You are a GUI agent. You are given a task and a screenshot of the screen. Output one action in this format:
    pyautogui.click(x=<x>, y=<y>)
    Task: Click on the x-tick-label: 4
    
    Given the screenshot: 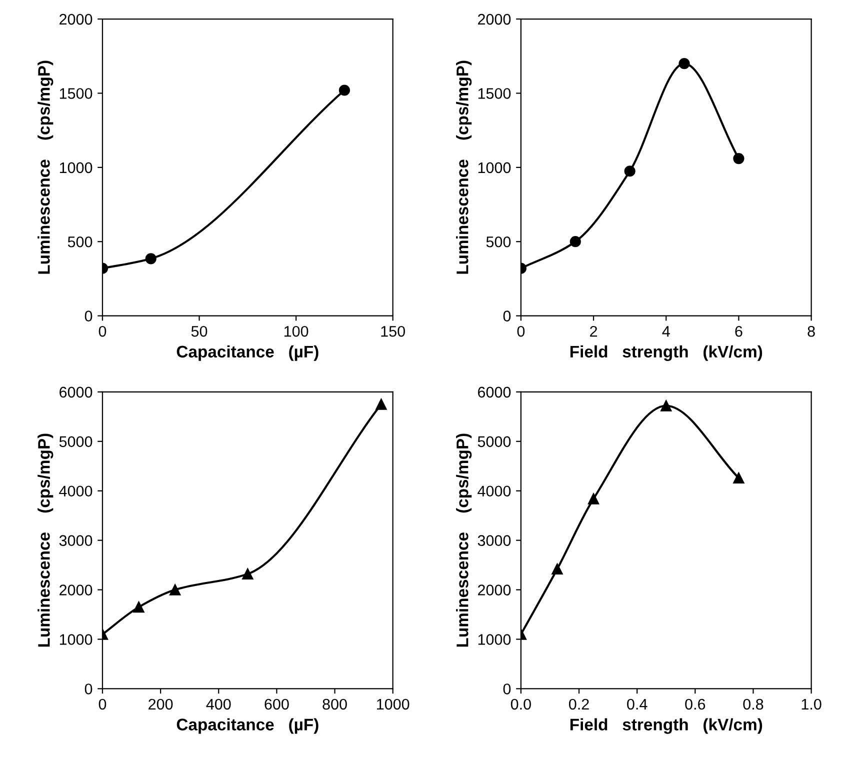 What is the action you would take?
    pyautogui.click(x=666, y=331)
    